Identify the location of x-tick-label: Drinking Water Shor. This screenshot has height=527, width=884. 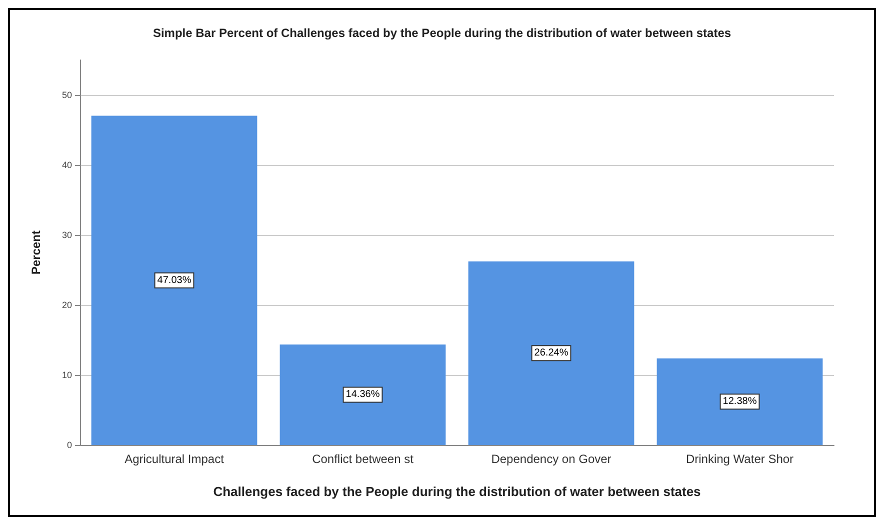
(740, 459).